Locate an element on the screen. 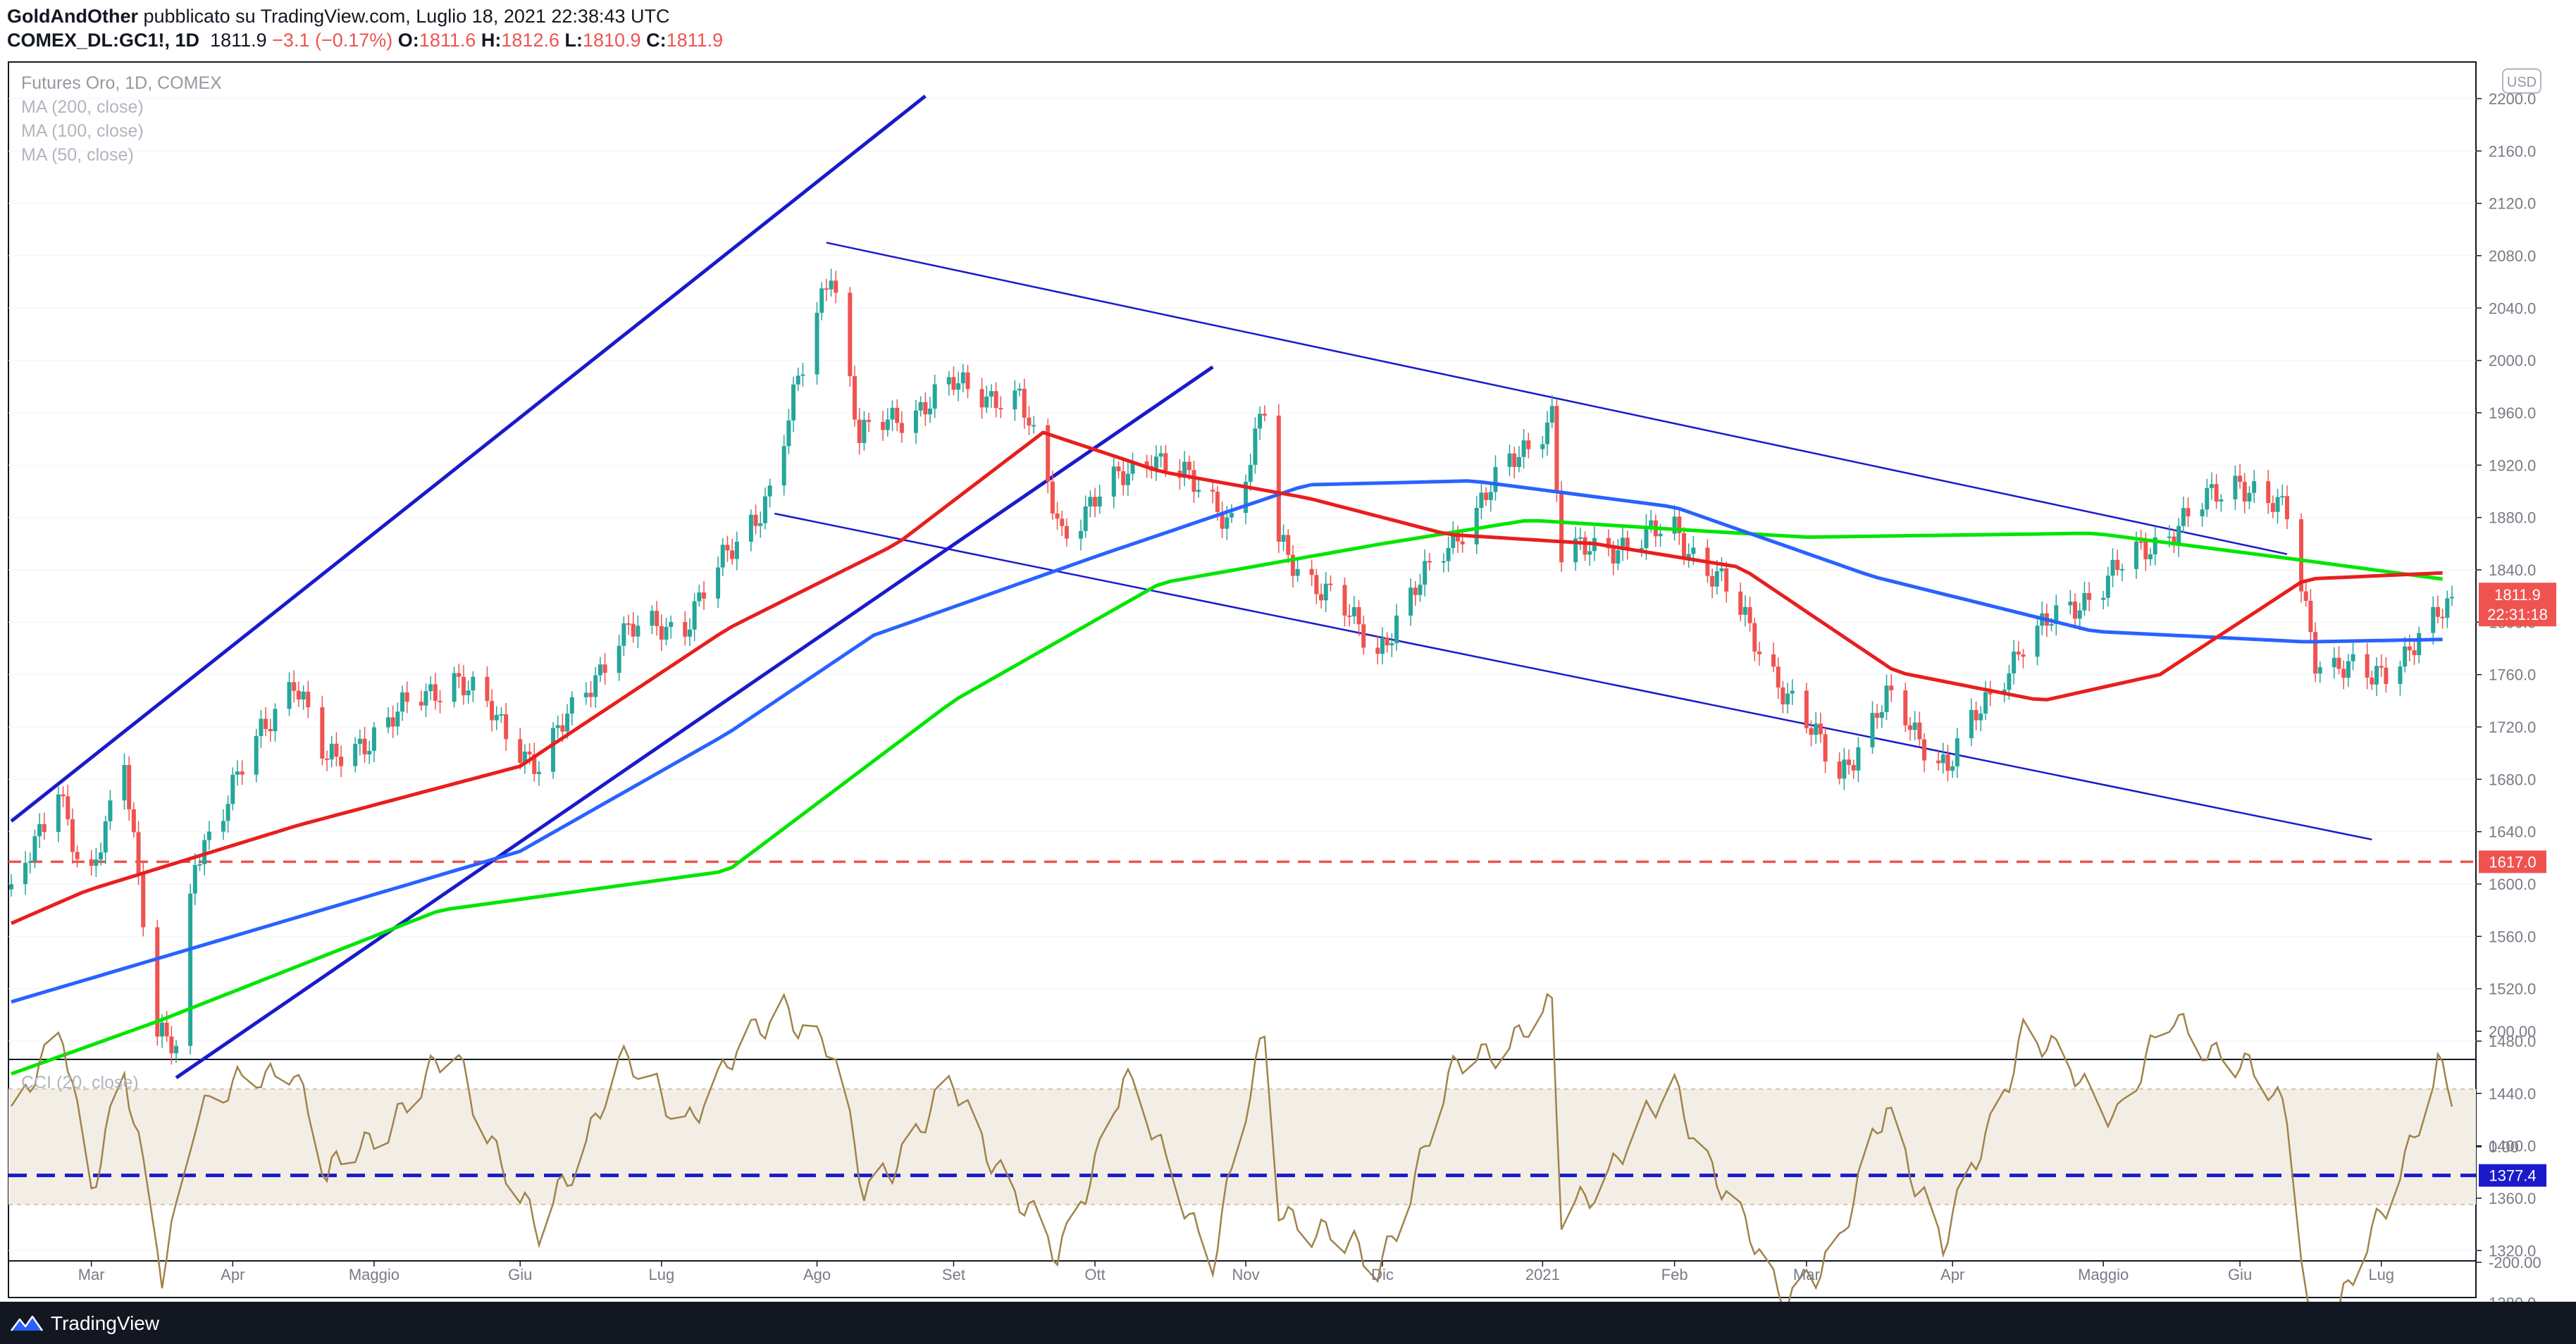 This screenshot has height=1344, width=2576. high-value: 1812.6 is located at coordinates (530, 40).